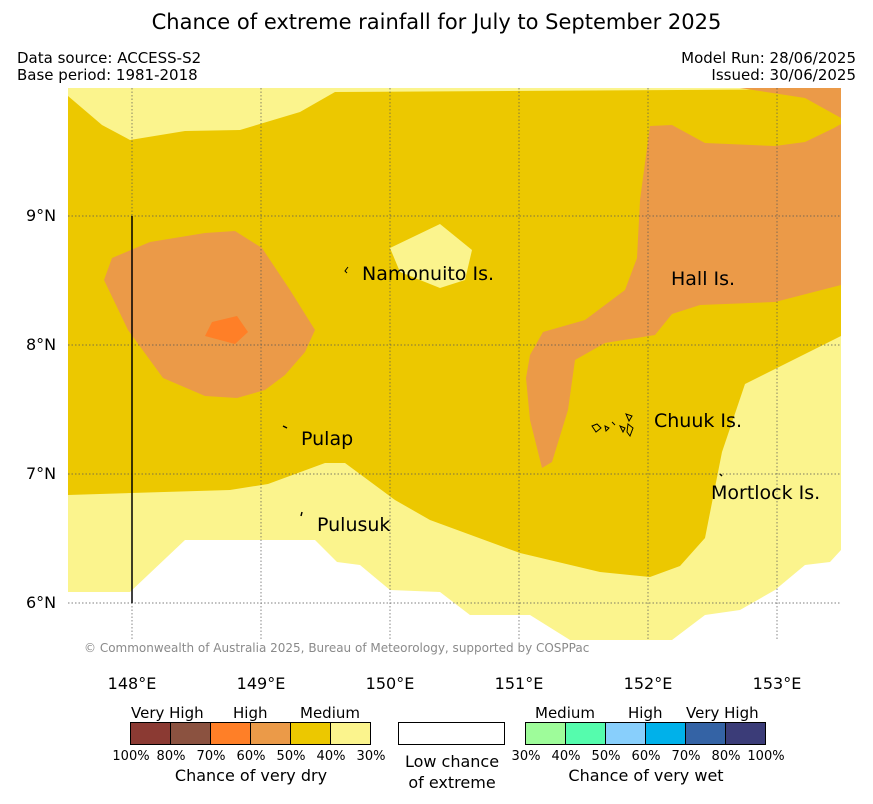  I want to click on legend-wet-pct: 70%, so click(686, 756).